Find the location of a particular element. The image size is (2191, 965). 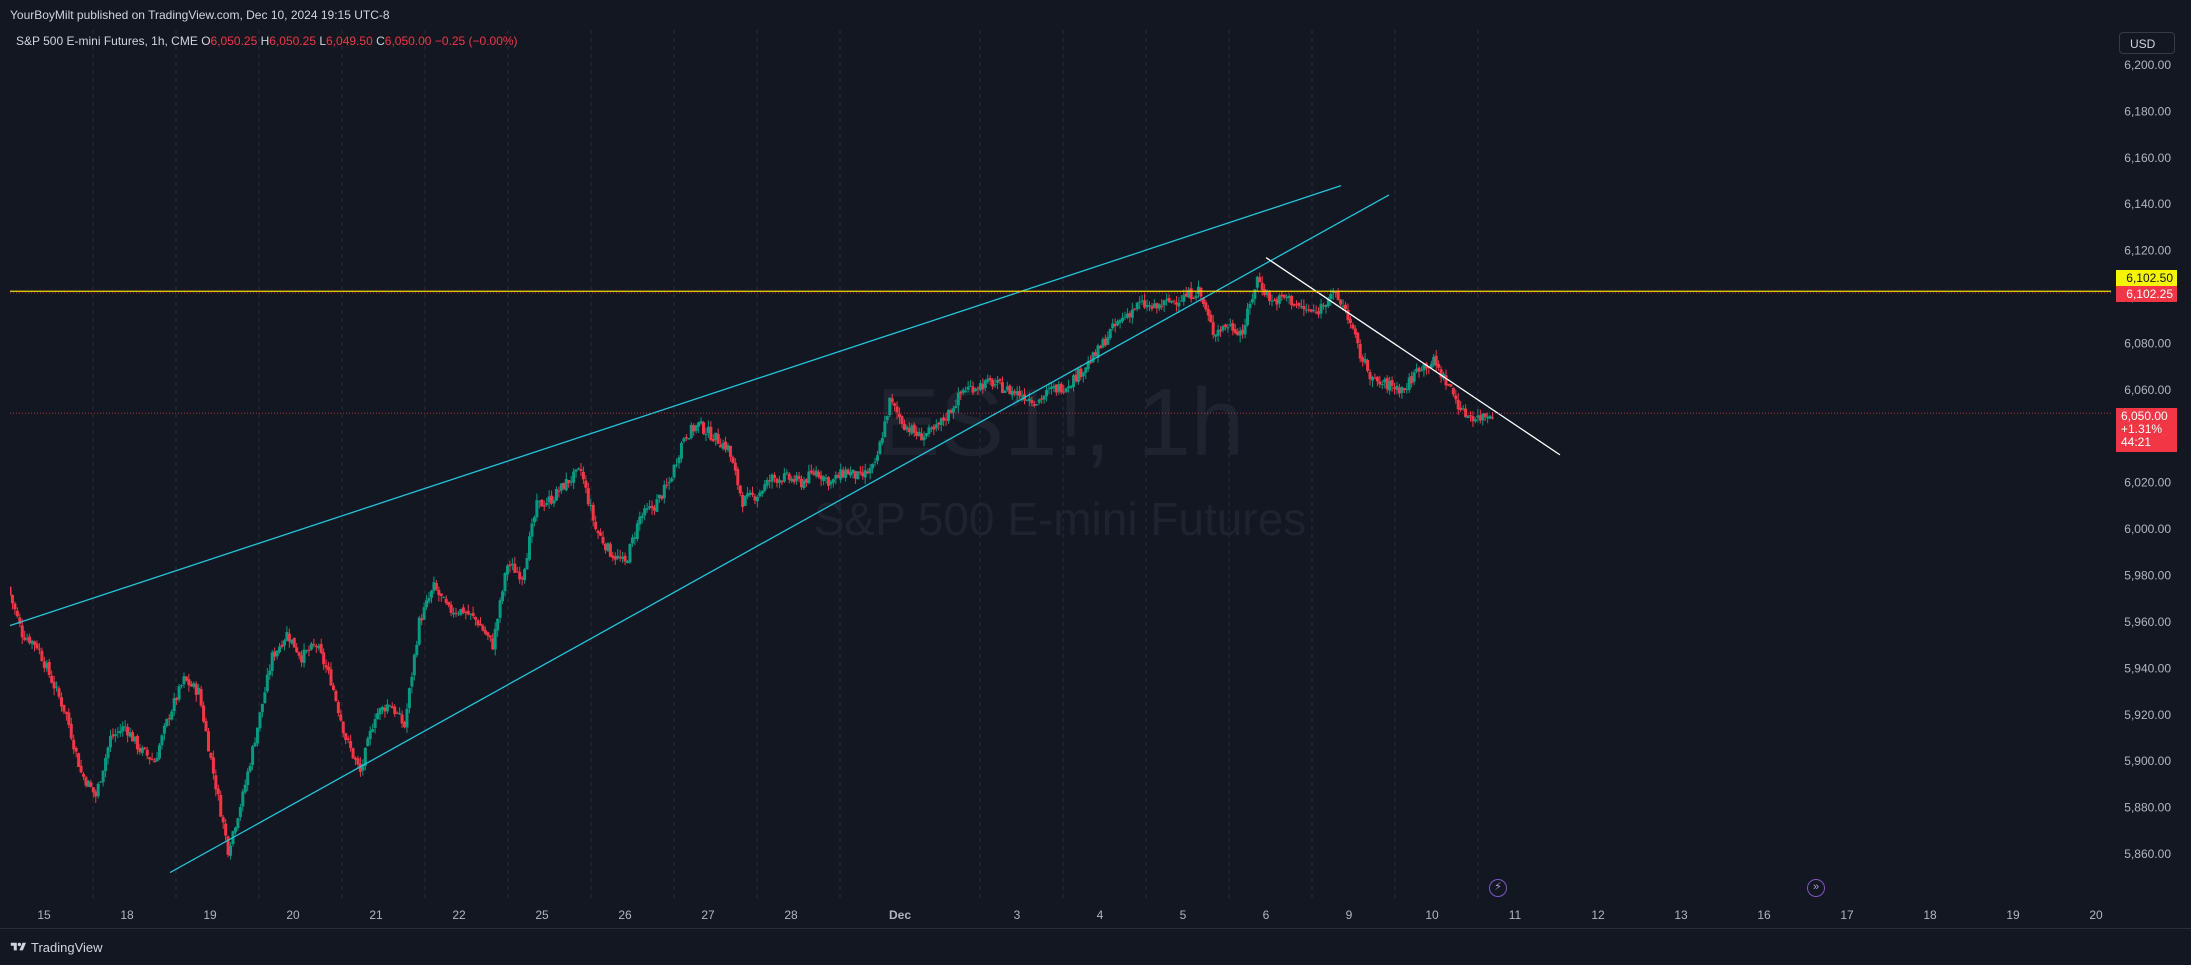

time-tick-label: 11 is located at coordinates (1515, 915).